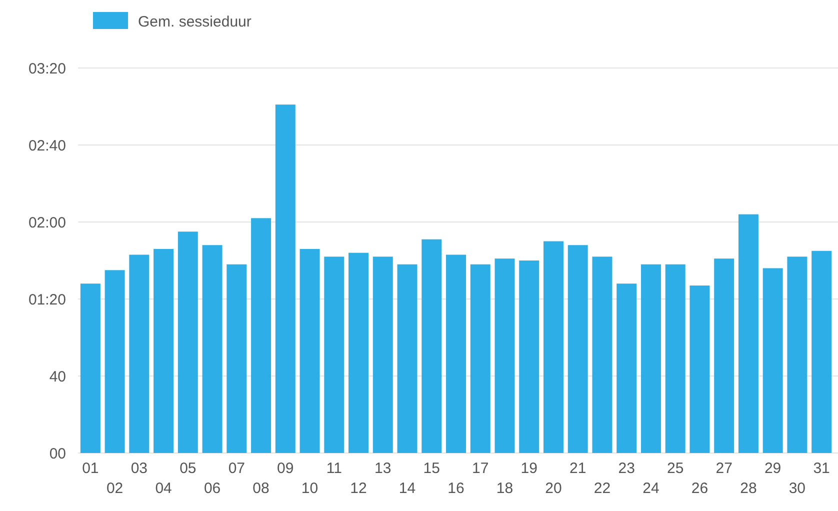 This screenshot has width=838, height=511. Describe the element at coordinates (57, 453) in the screenshot. I see `y-tick-label: 00` at that location.